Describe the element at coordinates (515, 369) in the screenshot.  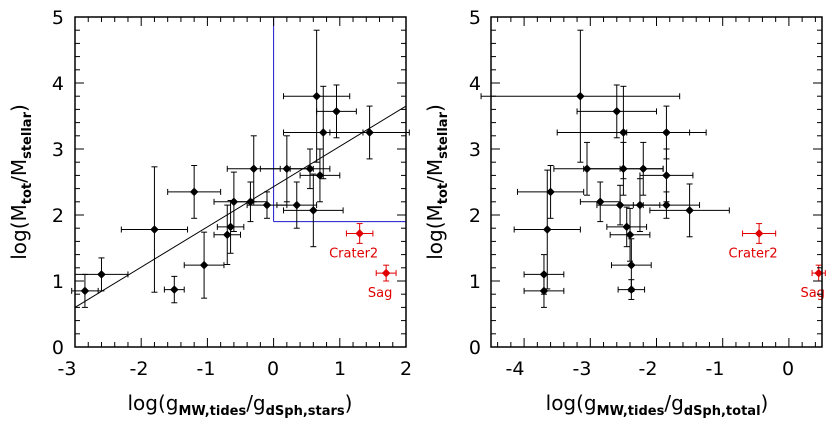
I see `x-tick-label: -4` at that location.